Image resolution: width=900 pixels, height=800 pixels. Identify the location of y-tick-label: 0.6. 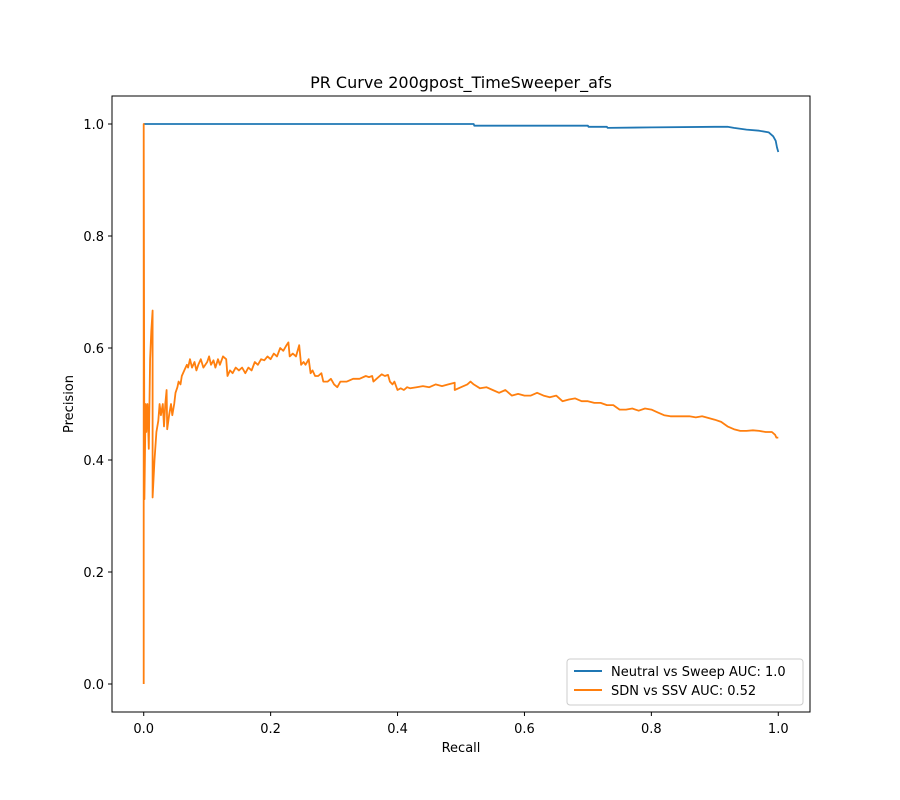
(93, 349).